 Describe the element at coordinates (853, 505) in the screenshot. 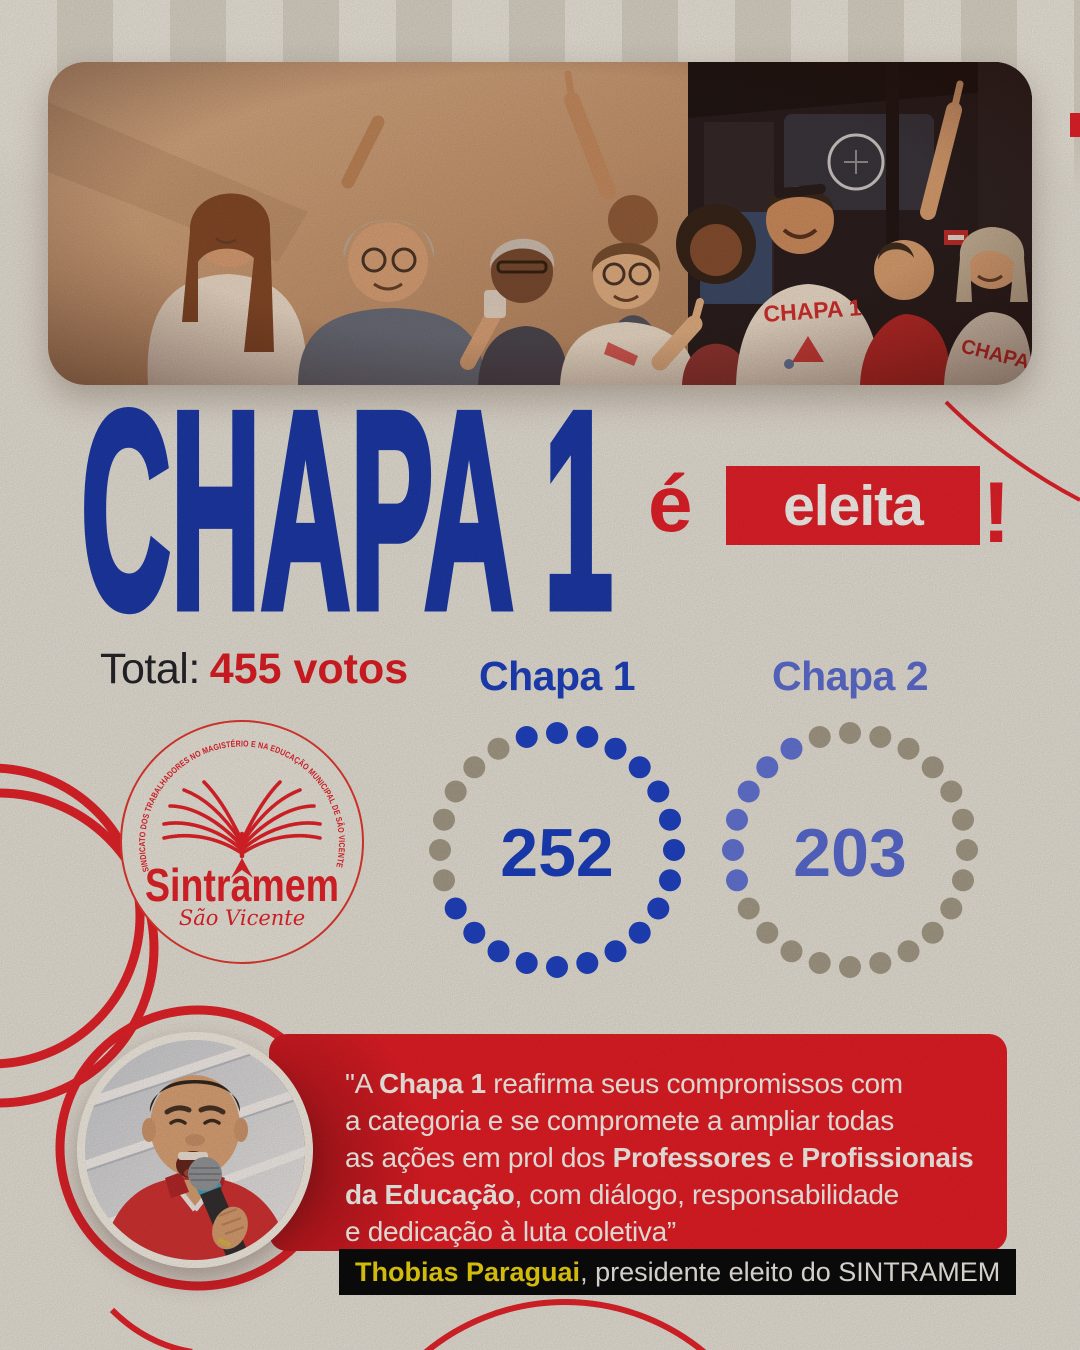

I see `elected-box: eleita` at that location.